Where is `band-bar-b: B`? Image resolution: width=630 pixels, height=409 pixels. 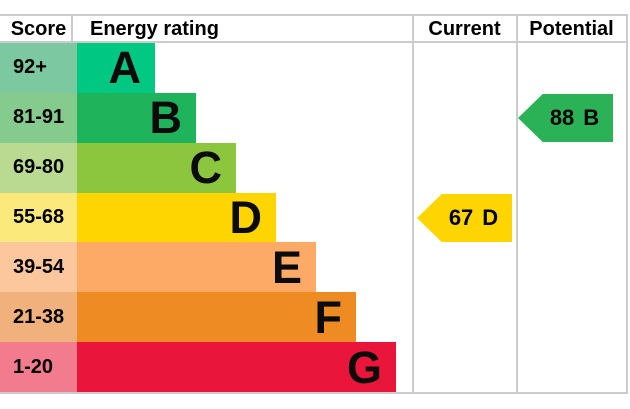
band-bar-b: B is located at coordinates (136, 118).